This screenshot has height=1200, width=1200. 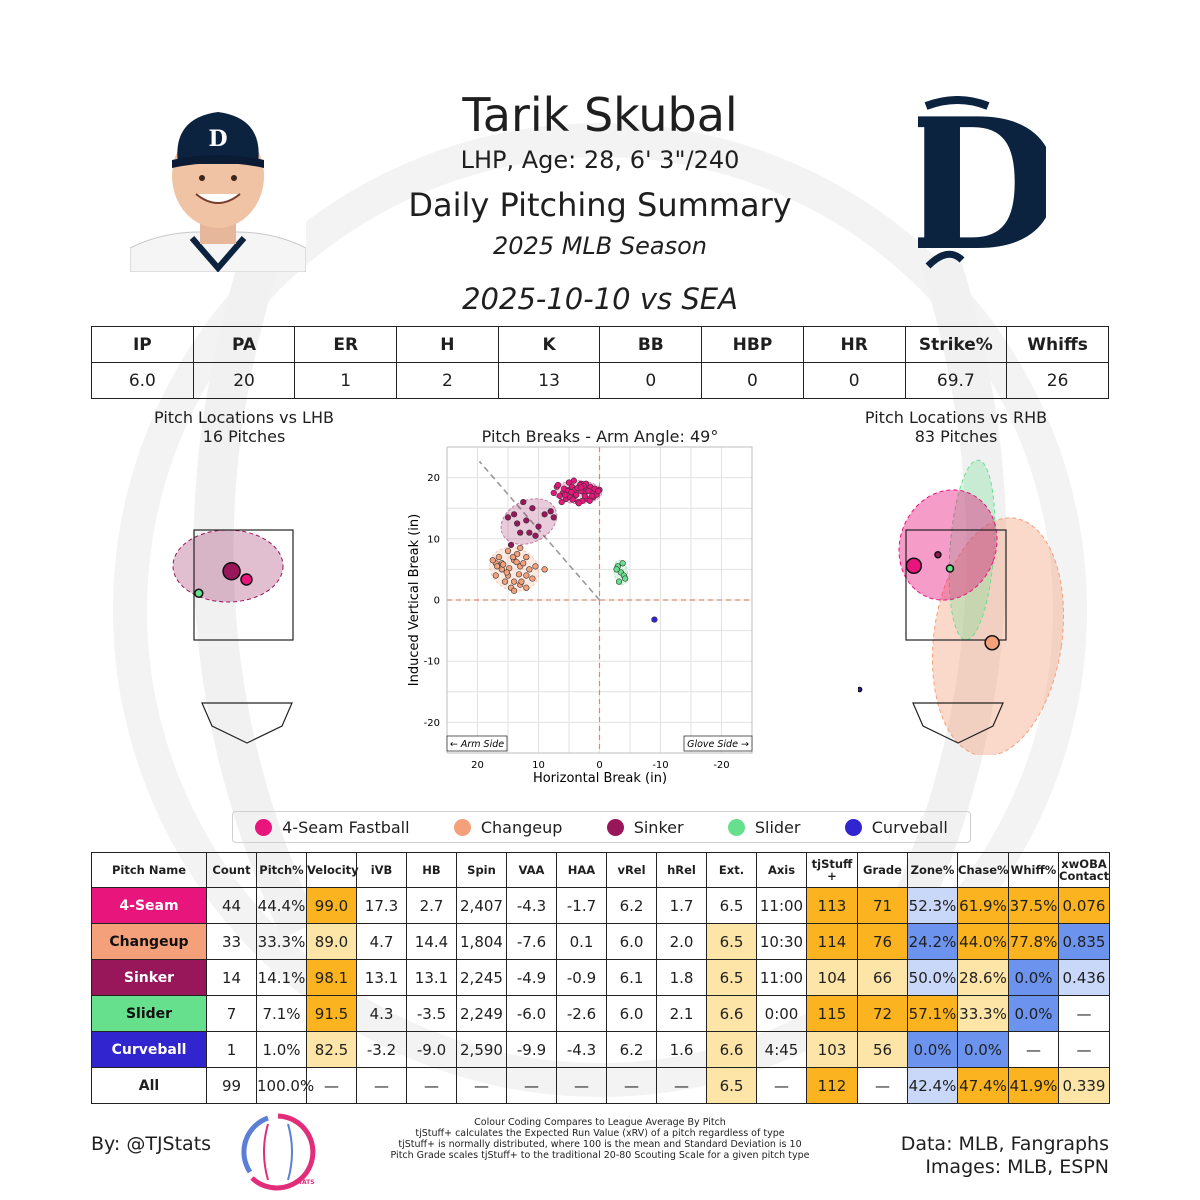 I want to click on x-axis-label: Horizontal Break (in), so click(x=600, y=778).